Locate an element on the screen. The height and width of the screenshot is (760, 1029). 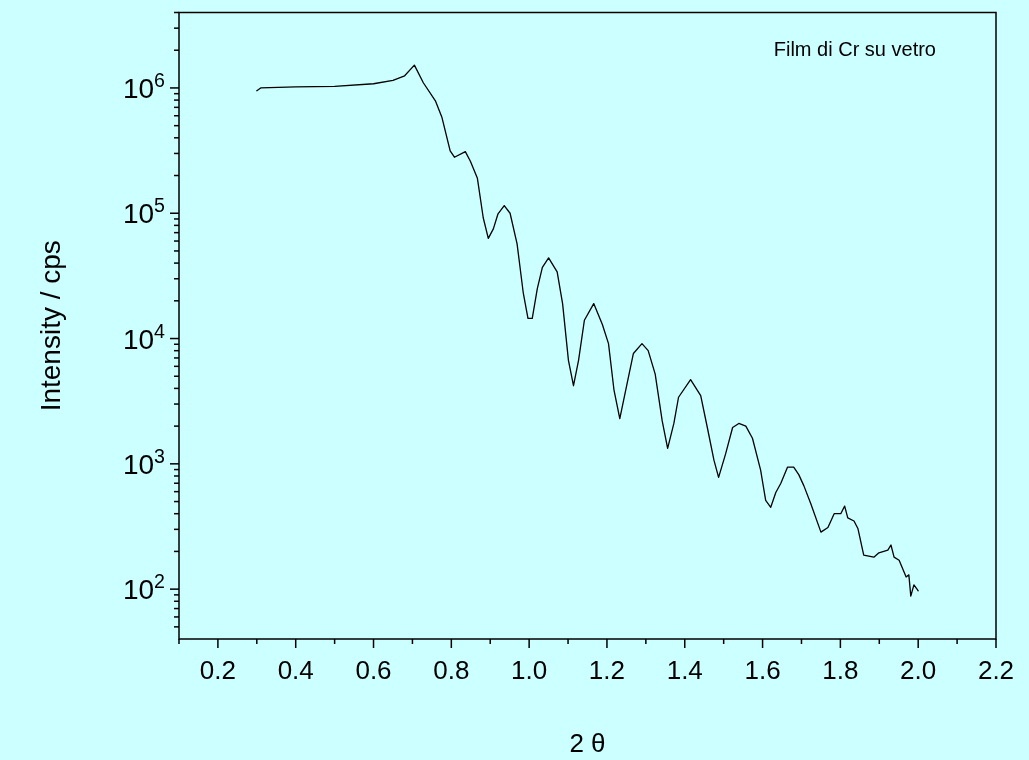
x-tick-label: 1.4 is located at coordinates (684, 670).